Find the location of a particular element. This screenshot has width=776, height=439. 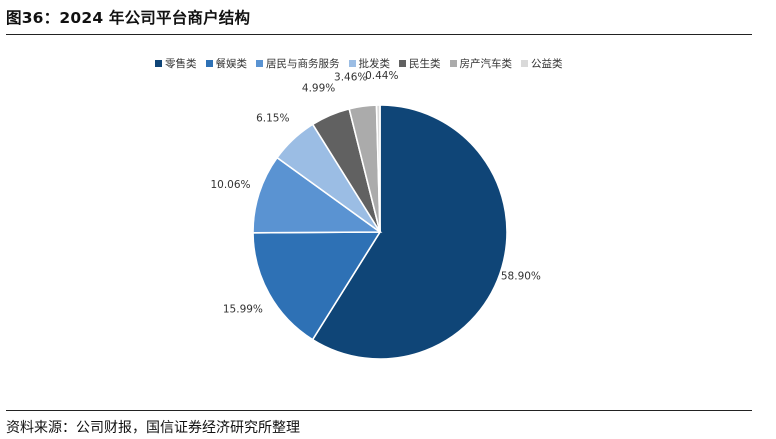

chart-legend: 零售类 餐娱类 居民与商务服务 批发类 民生类 房产汽车类 公益类 is located at coordinates (359, 63).